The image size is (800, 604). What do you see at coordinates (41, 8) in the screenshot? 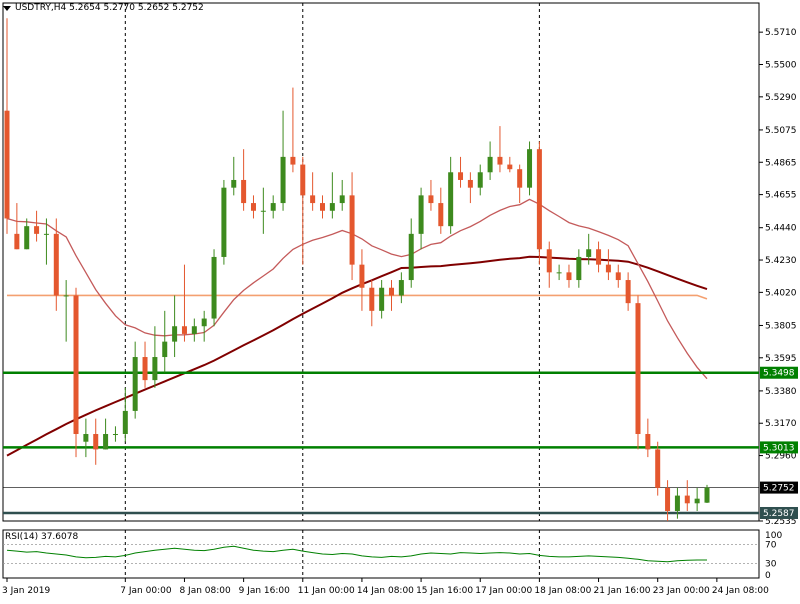
I see `symbol-label: USDTRY,H4` at bounding box center [41, 8].